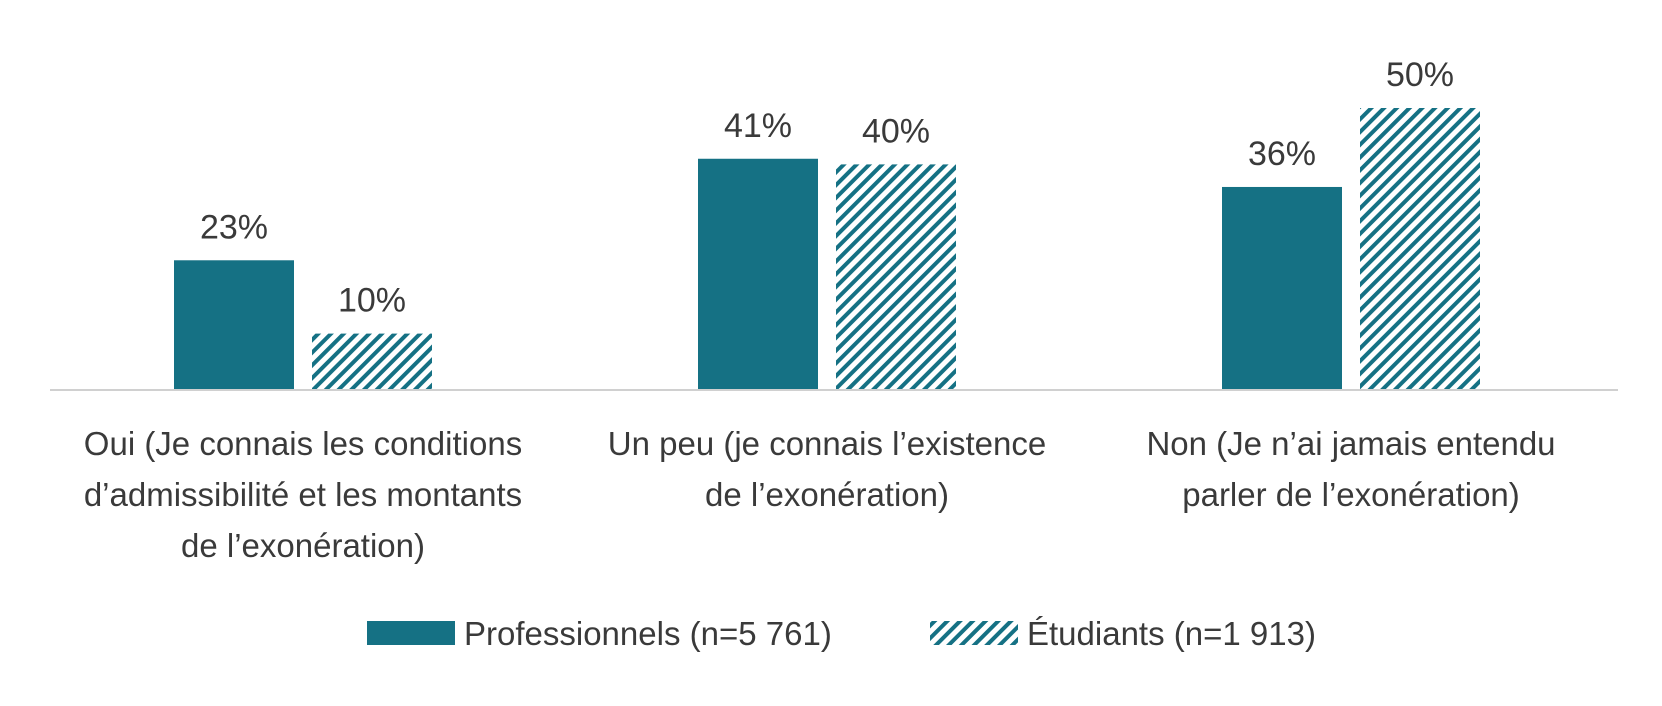 The width and height of the screenshot is (1662, 706). What do you see at coordinates (648, 633) in the screenshot?
I see `legend-label-professionnels: Professionnels (n=5 761)` at bounding box center [648, 633].